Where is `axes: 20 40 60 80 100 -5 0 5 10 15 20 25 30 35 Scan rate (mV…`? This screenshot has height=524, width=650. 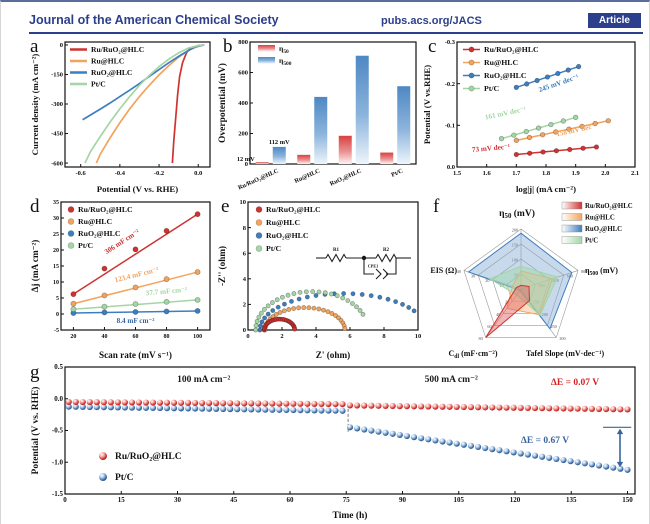 axes: 20 40 60 80 100 -5 0 5 10 15 20 25 30 35 Scan rate (mV… is located at coordinates (120, 280).